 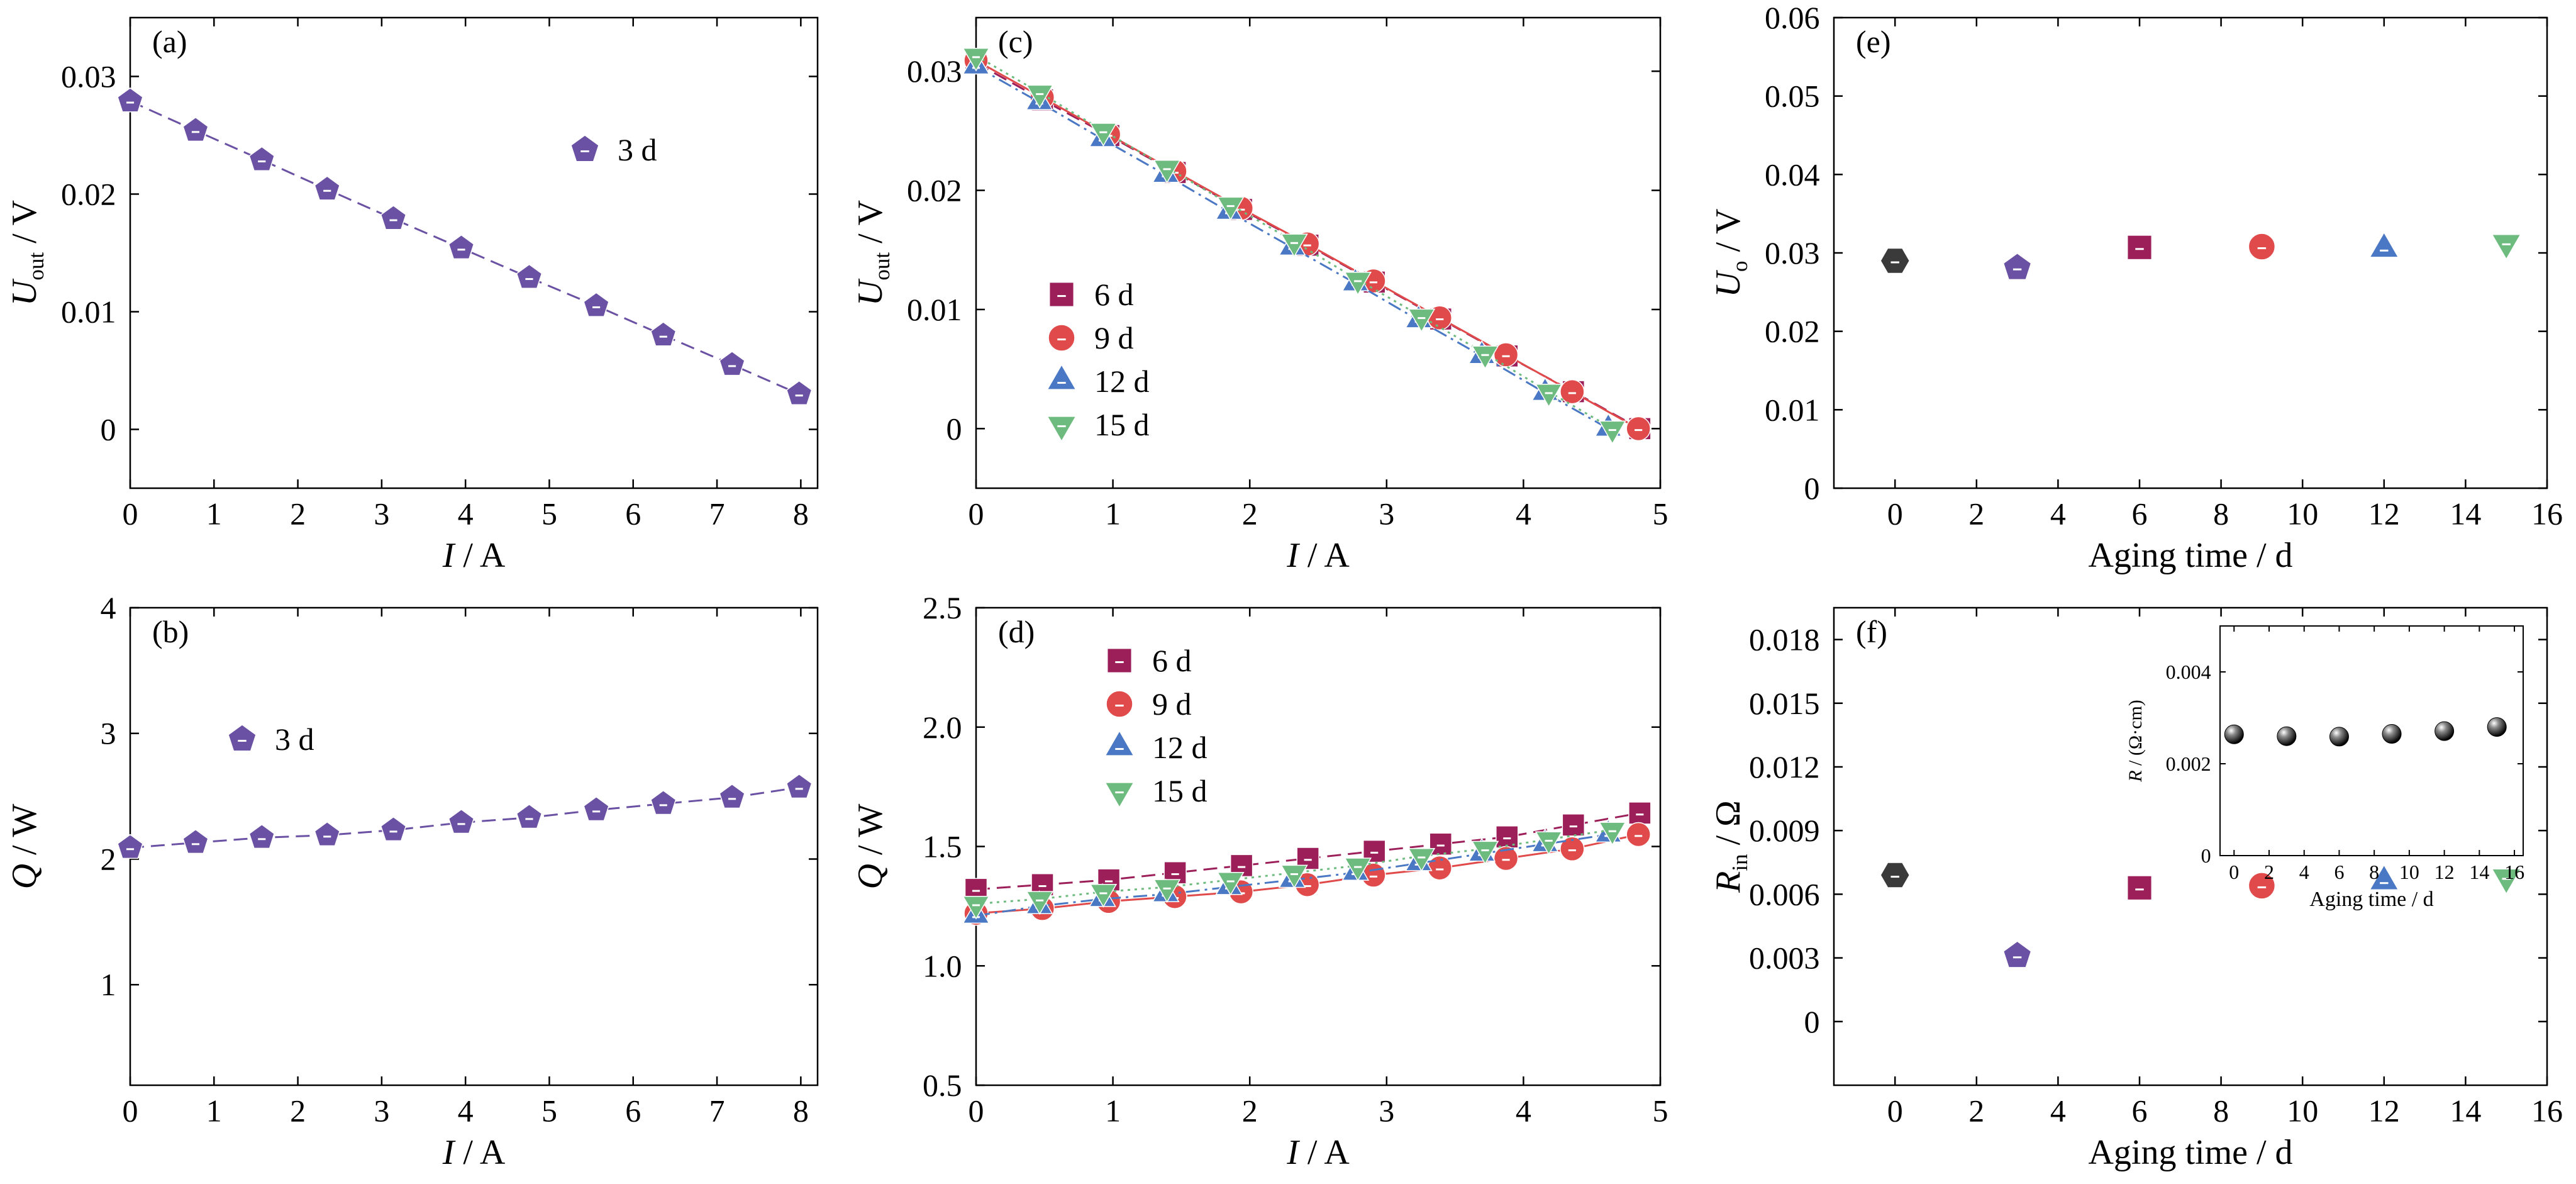 What do you see at coordinates (717, 514) in the screenshot?
I see `x-tick-label: 7` at bounding box center [717, 514].